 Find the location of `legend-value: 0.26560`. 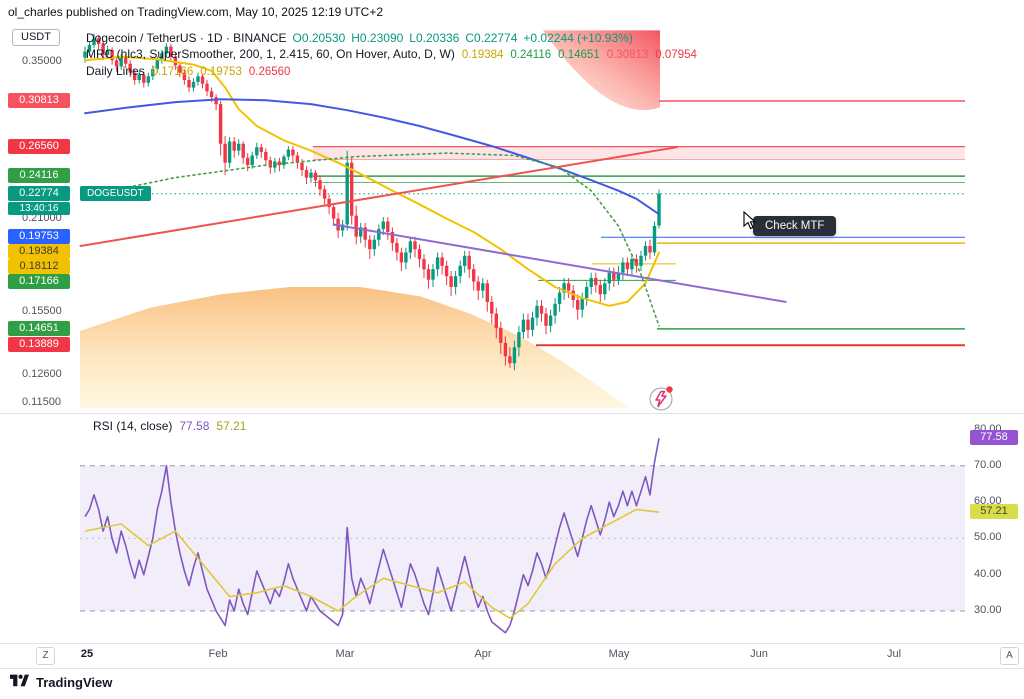

legend-value: 0.26560 is located at coordinates (269, 72).